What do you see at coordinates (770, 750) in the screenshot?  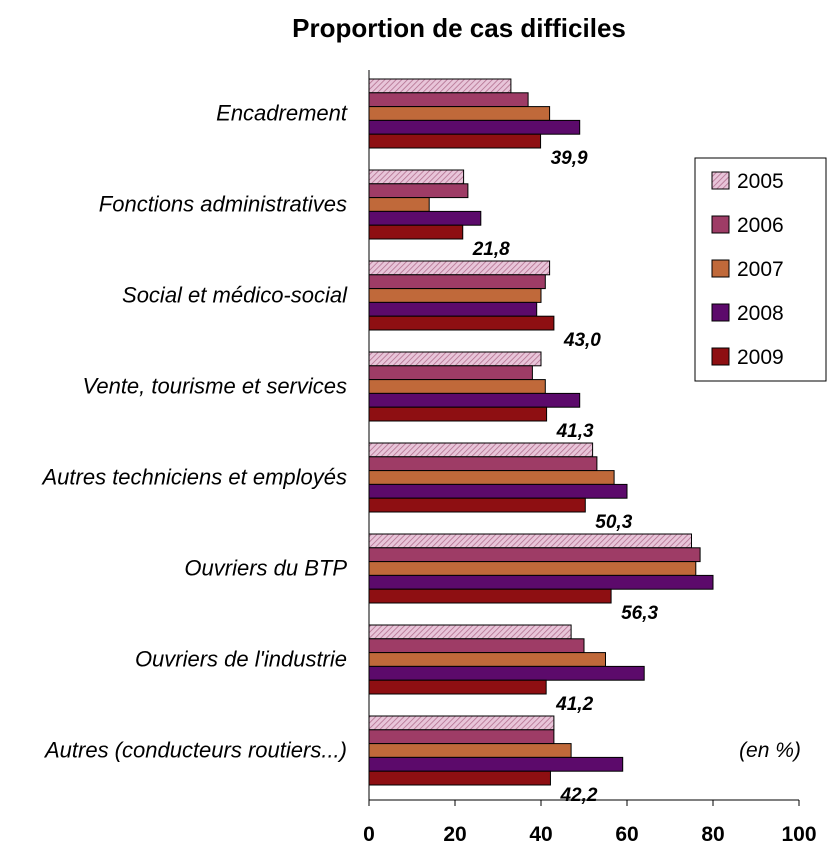 I see `unit-note: (en %)` at bounding box center [770, 750].